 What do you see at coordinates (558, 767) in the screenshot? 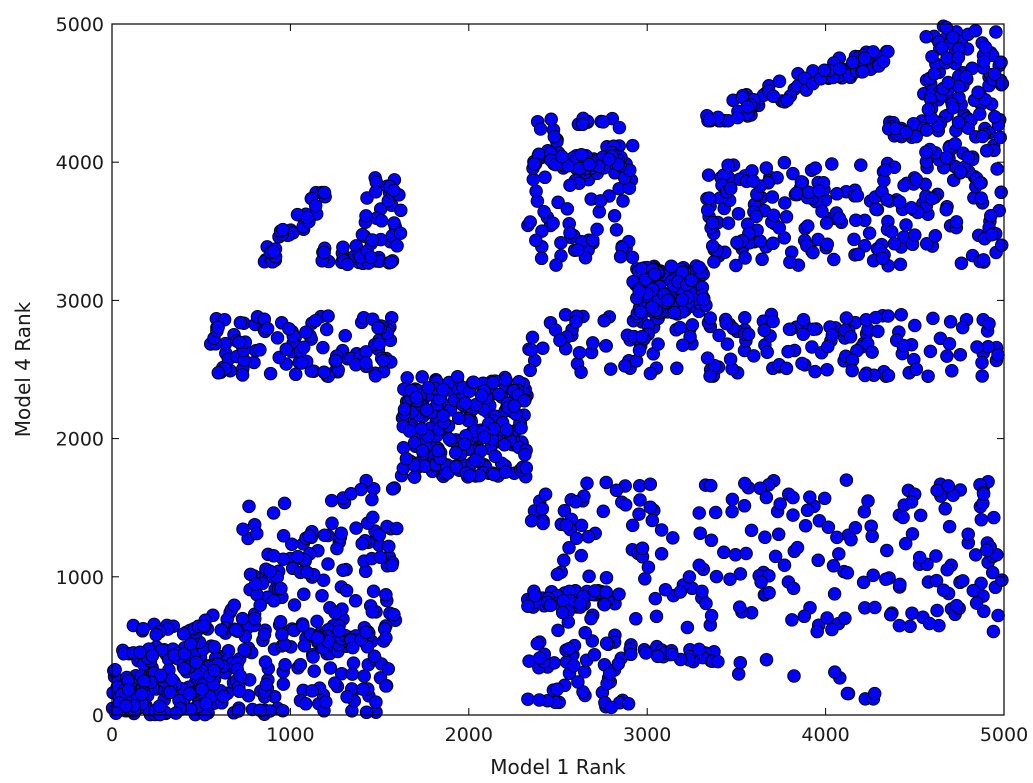
I see `x-axis-label: Model 1 Rank` at bounding box center [558, 767].